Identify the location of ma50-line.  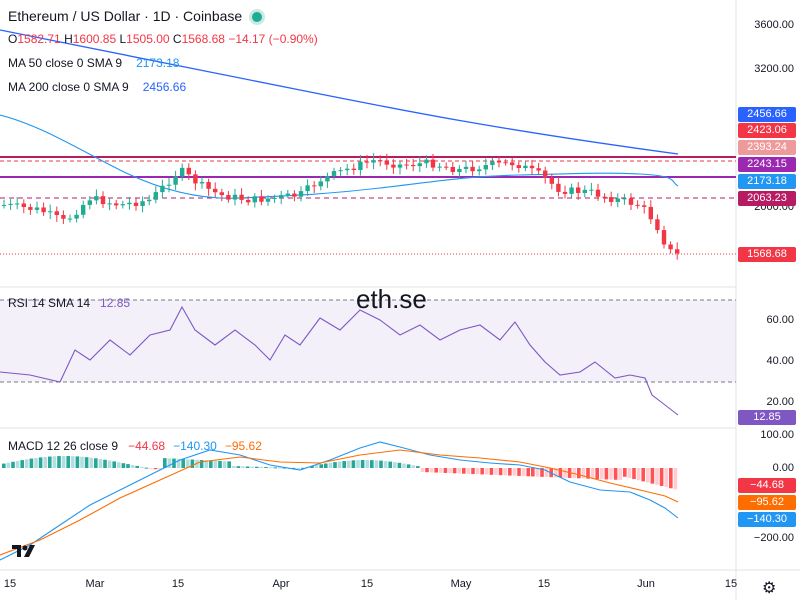
(339, 156).